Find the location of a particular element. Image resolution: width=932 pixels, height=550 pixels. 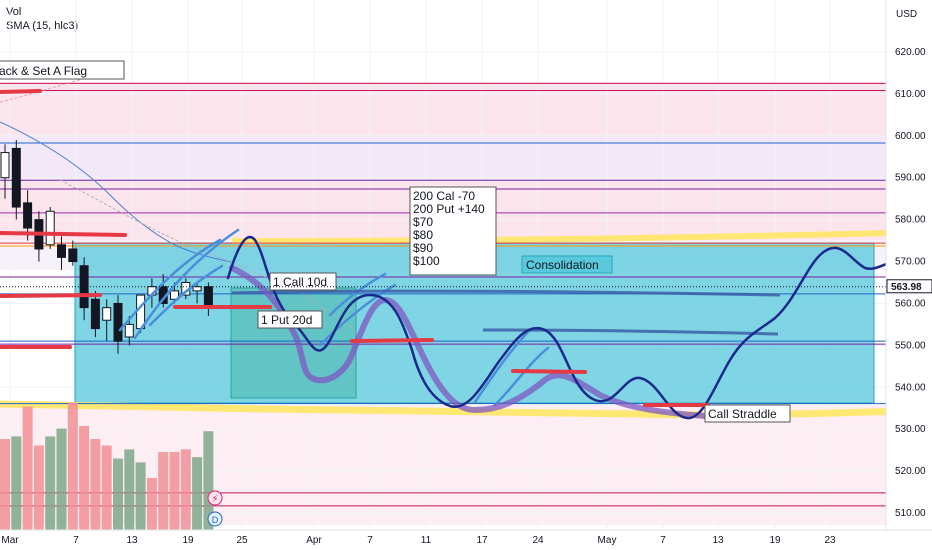

consolidation-text: Consolidation is located at coordinates (562, 265).